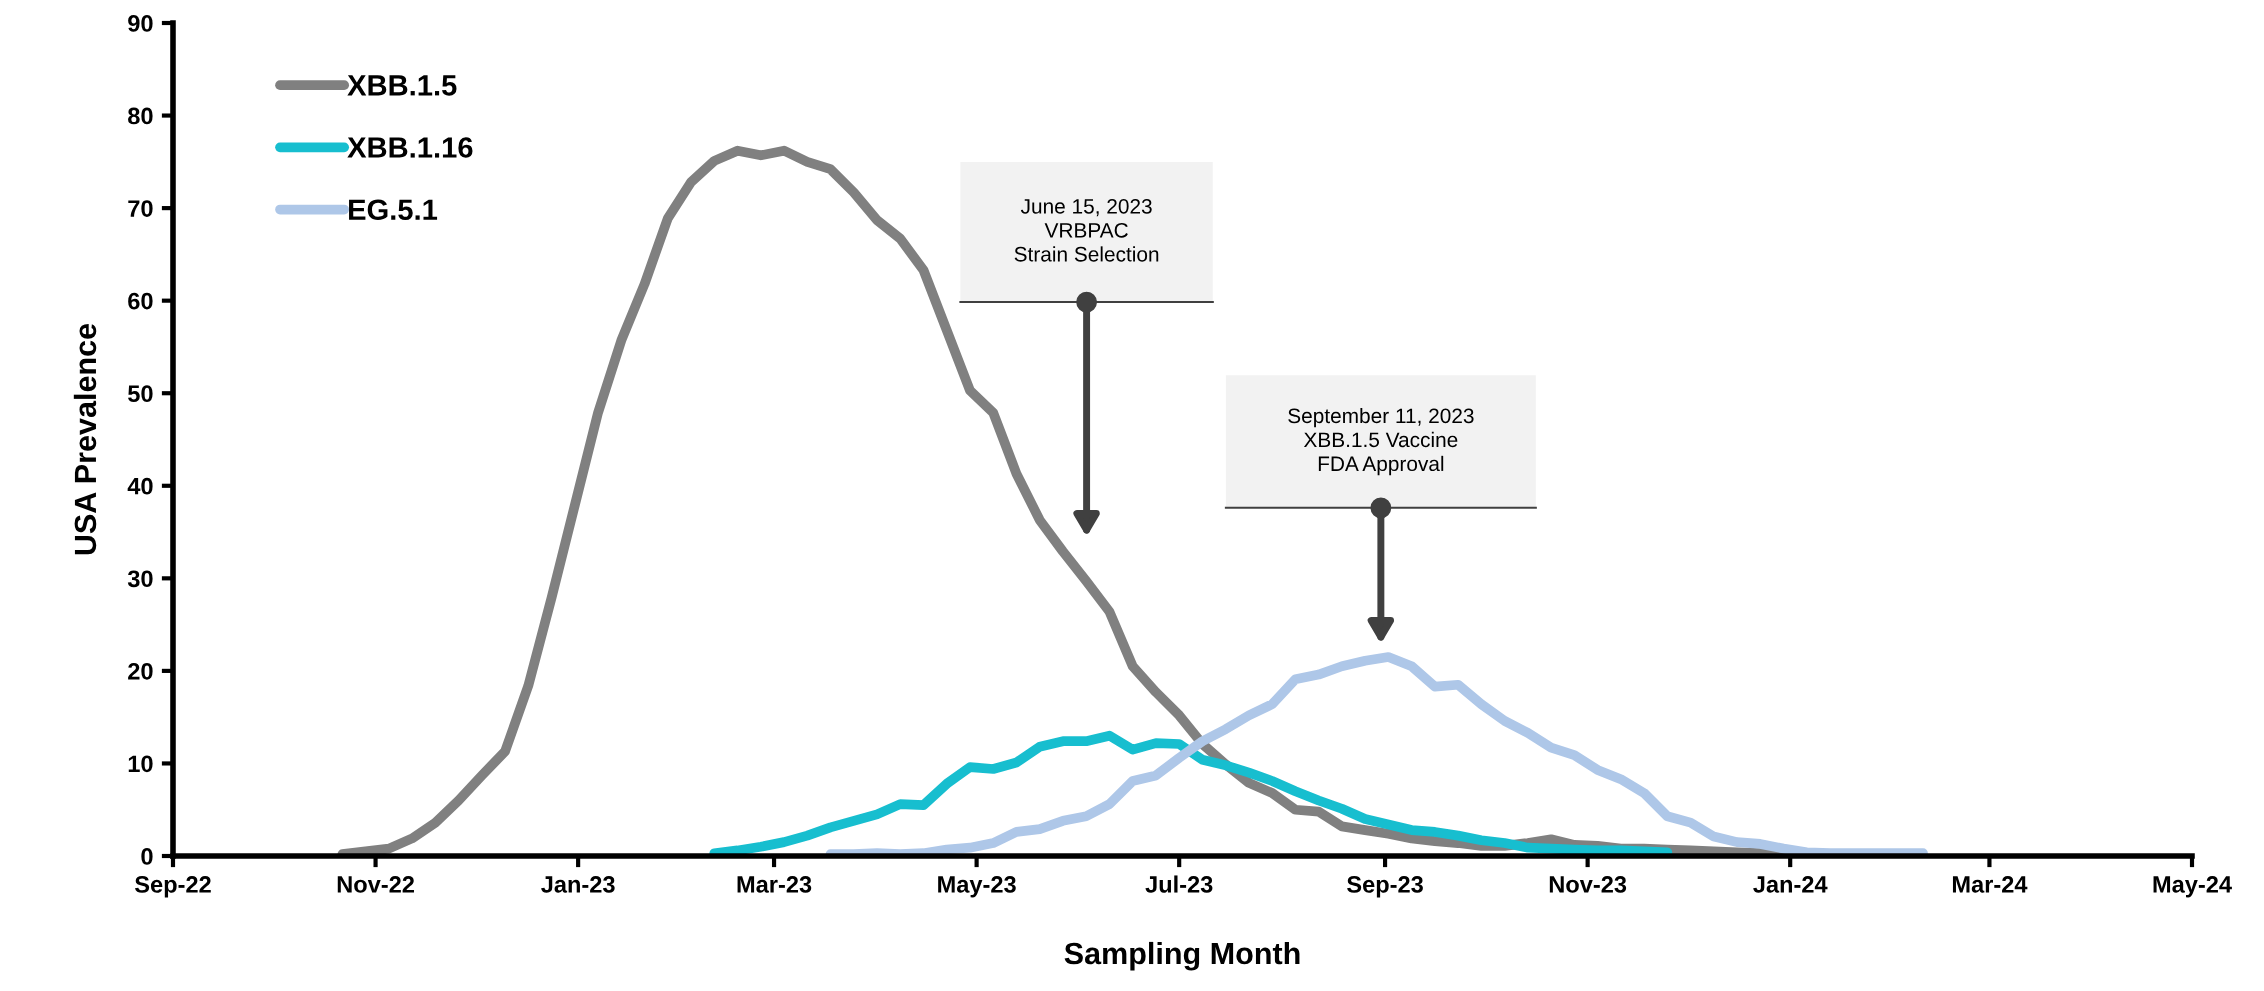 This screenshot has height=991, width=2264. I want to click on legend-label: XBB.1.16, so click(410, 147).